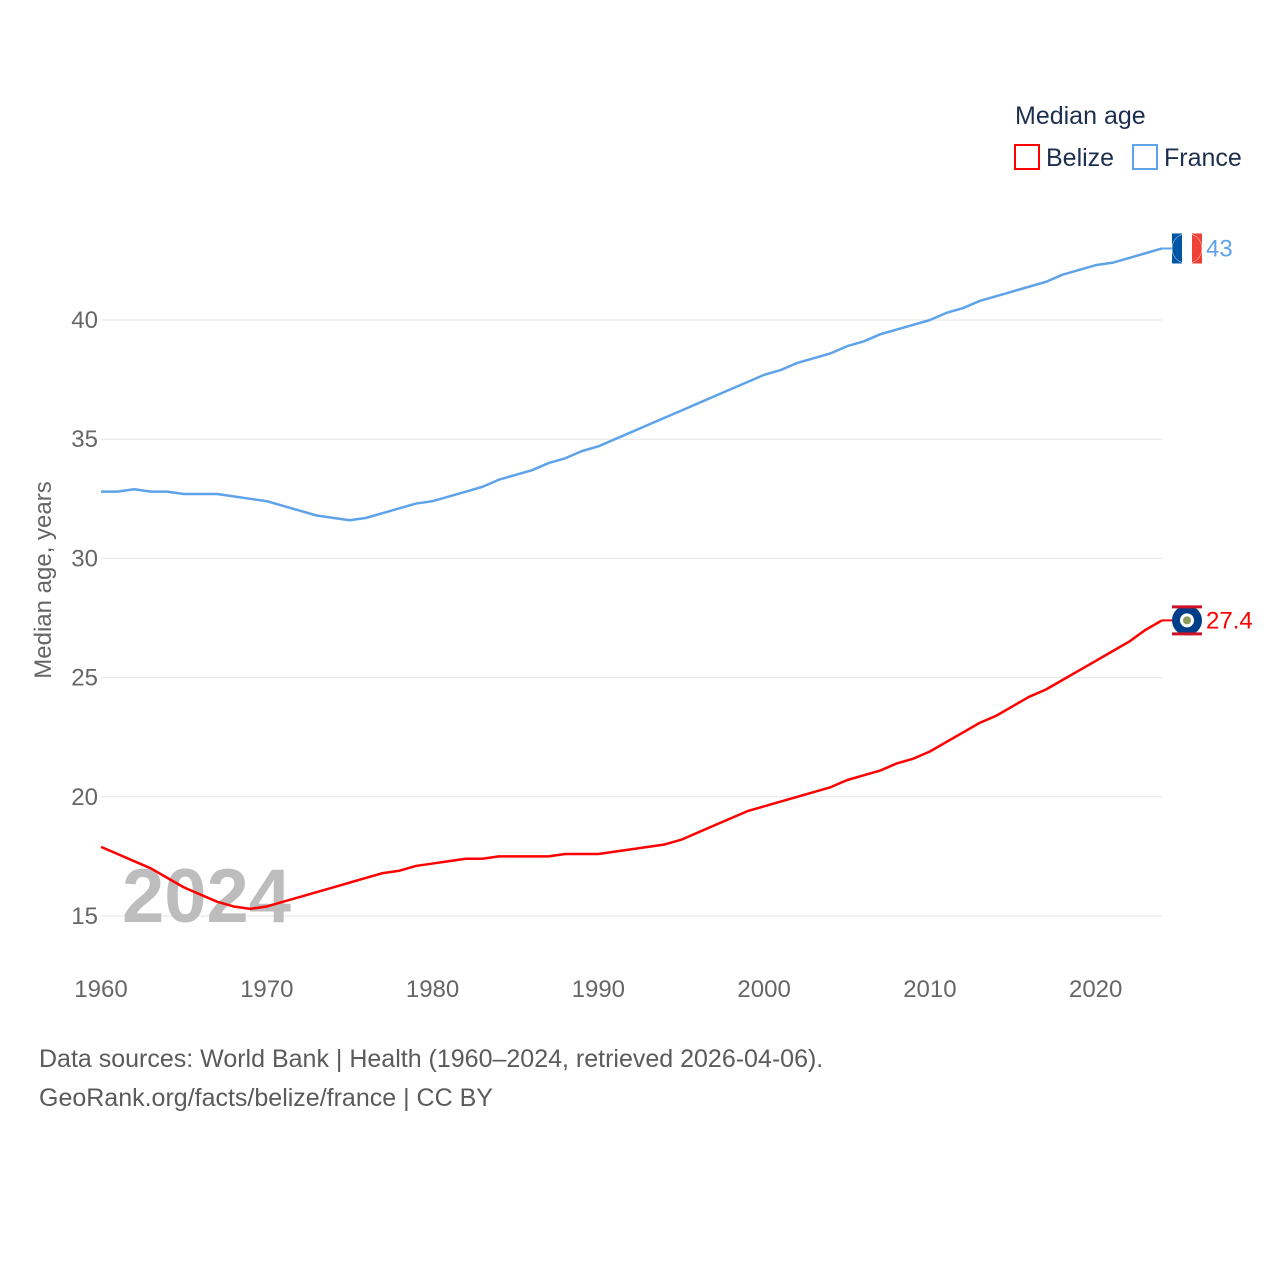  I want to click on y-tick-label: 40, so click(84, 320).